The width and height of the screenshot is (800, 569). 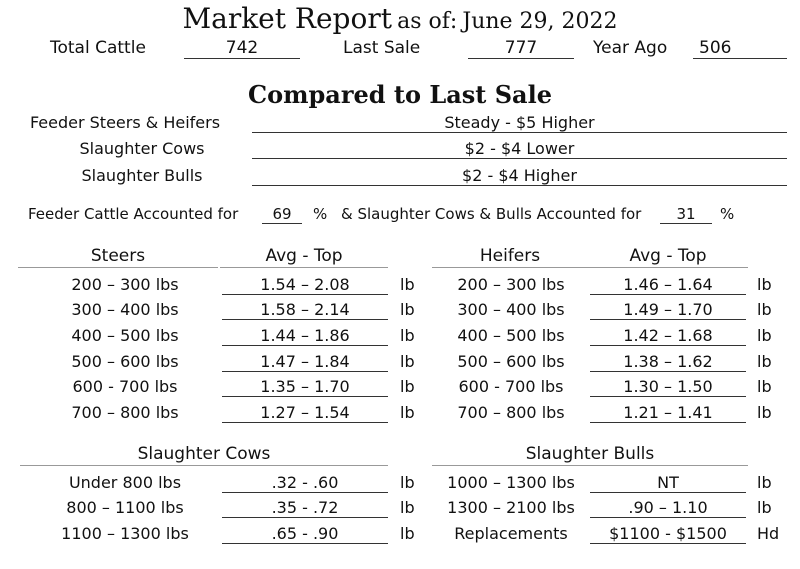 I want to click on slaughter-bulls-weight-1: 1300 – 2100 lbs, so click(x=511, y=507).